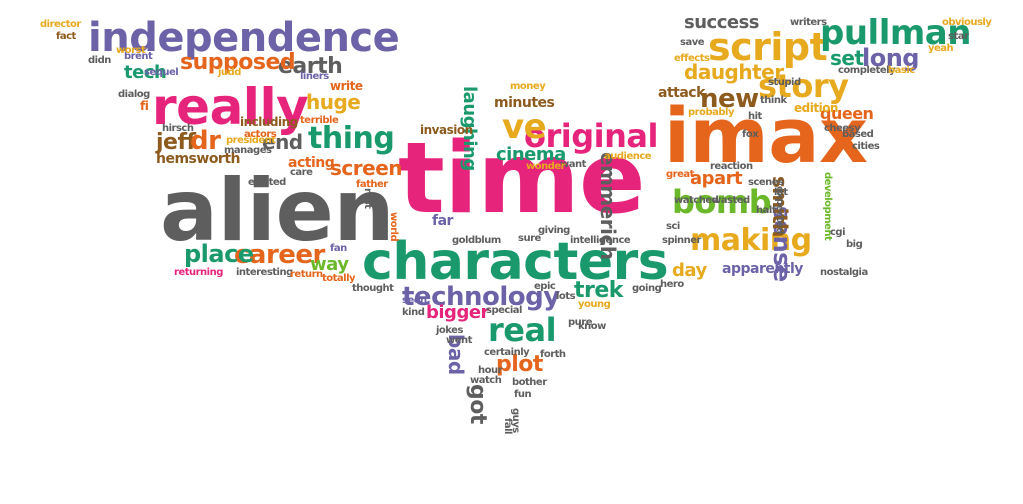  What do you see at coordinates (766, 135) in the screenshot?
I see `cloud-word: imax` at bounding box center [766, 135].